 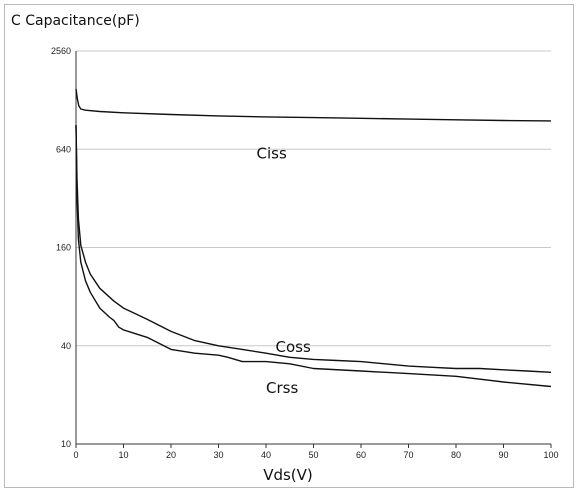 I want to click on x-tick-label: 70, so click(x=408, y=455).